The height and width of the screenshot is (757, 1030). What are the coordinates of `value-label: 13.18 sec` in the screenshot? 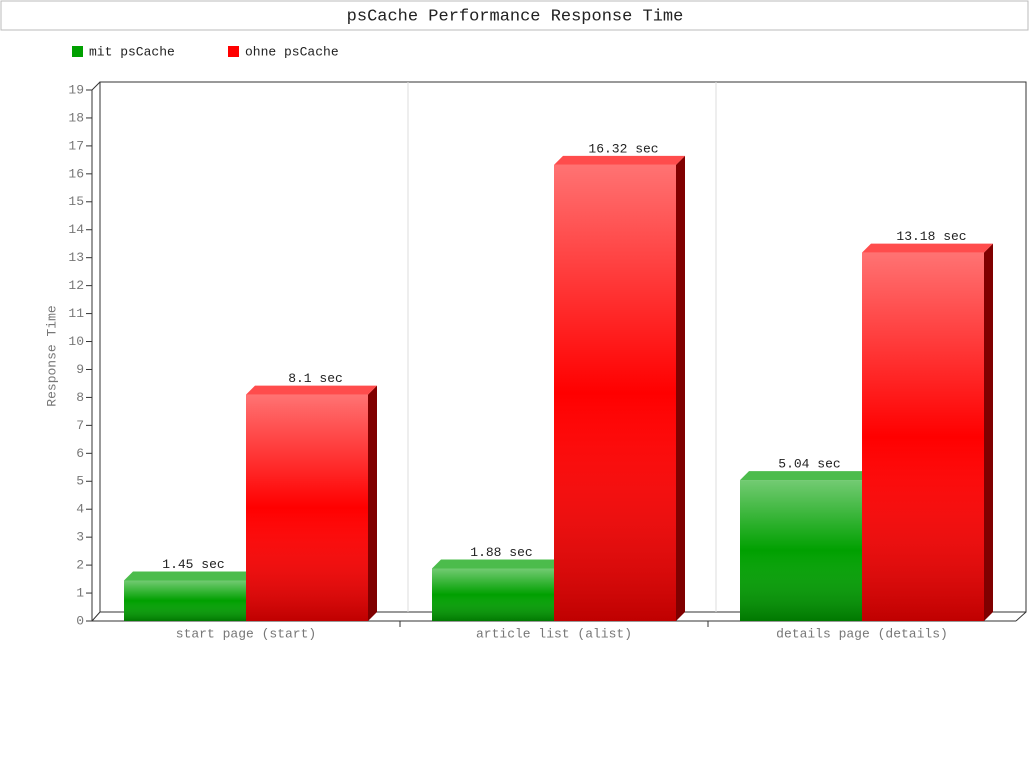 It's located at (931, 236).